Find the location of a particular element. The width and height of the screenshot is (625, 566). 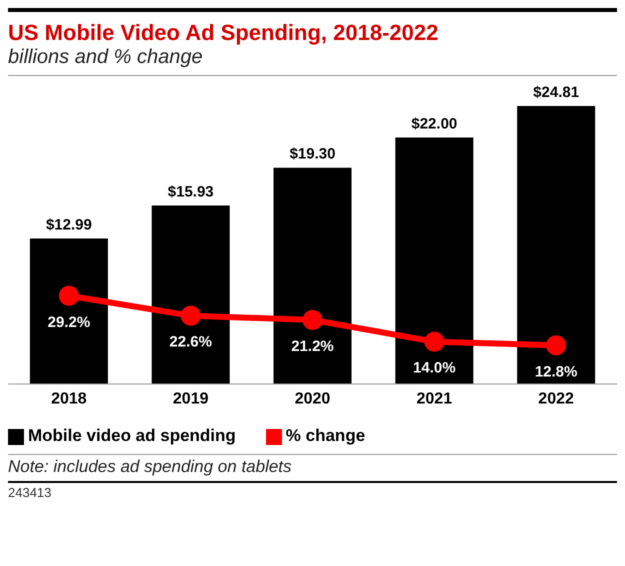

text: Note: includes ad spending on tablets is located at coordinates (150, 467).